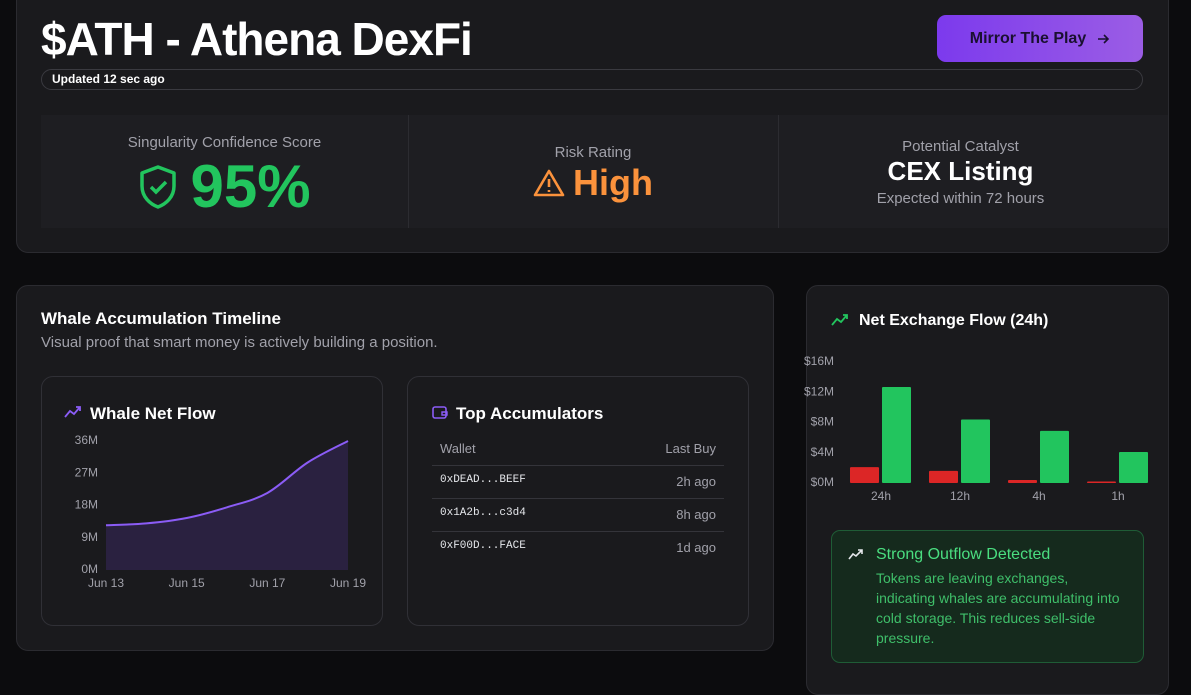 The height and width of the screenshot is (695, 1191). Describe the element at coordinates (257, 39) in the screenshot. I see `token-title: $ATH - Athena DexFi` at that location.